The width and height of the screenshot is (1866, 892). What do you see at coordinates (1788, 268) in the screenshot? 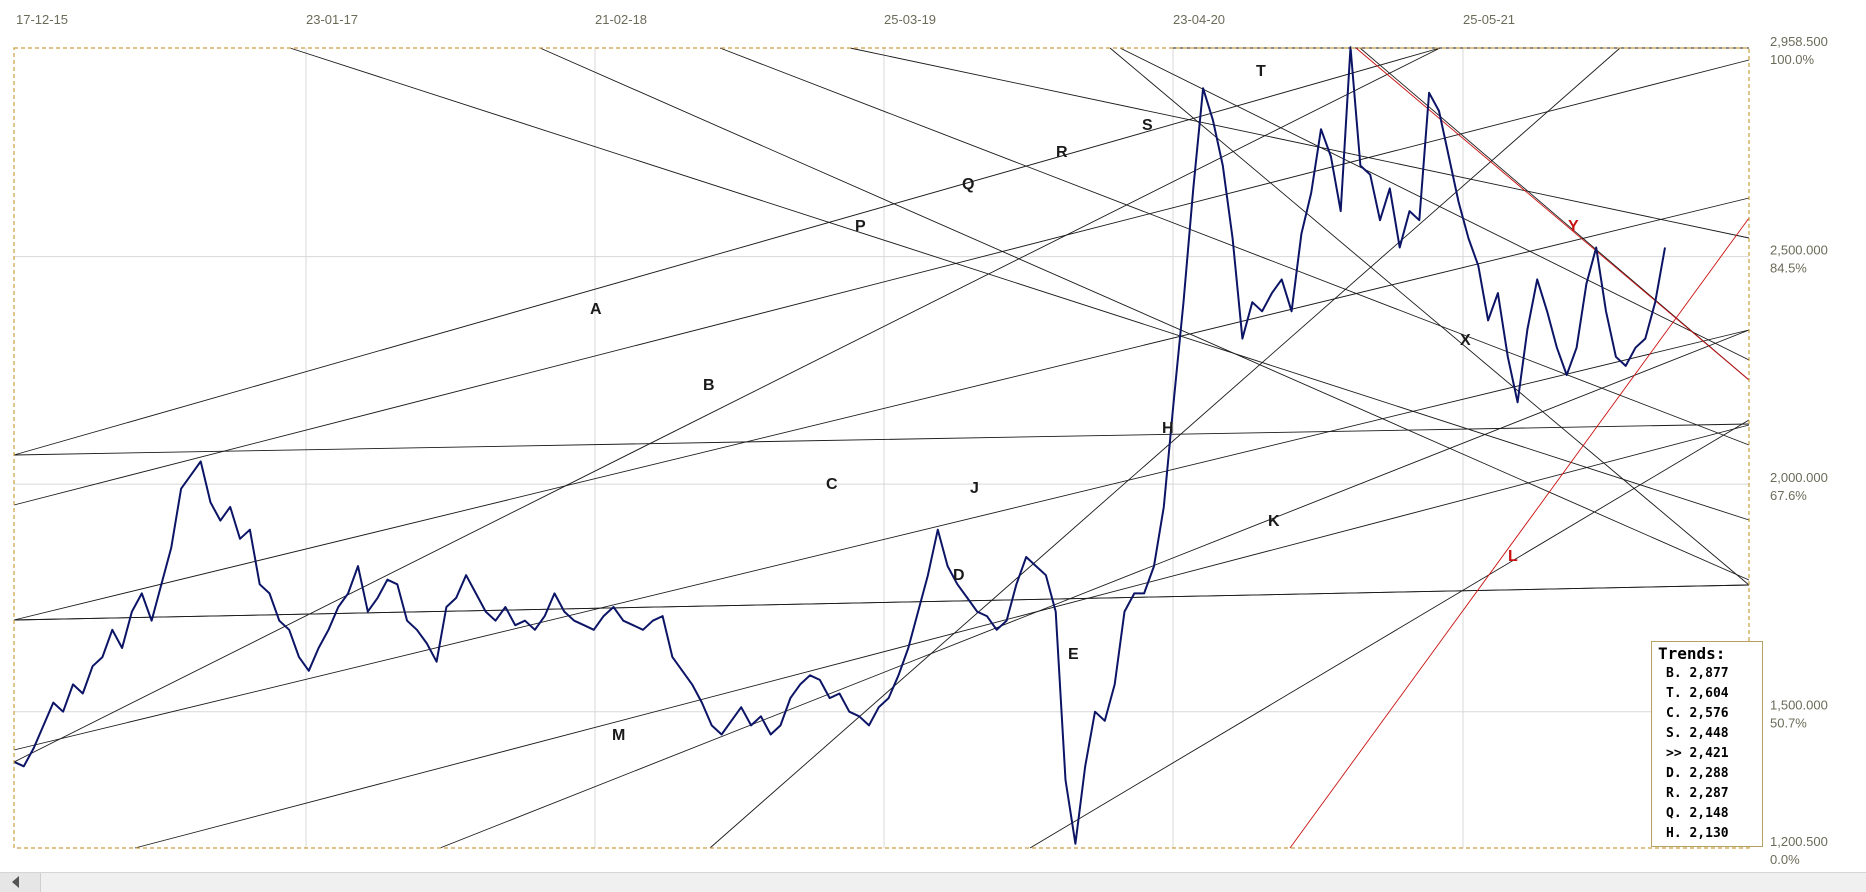
I see `y-tick-percent: 84.5%` at bounding box center [1788, 268].